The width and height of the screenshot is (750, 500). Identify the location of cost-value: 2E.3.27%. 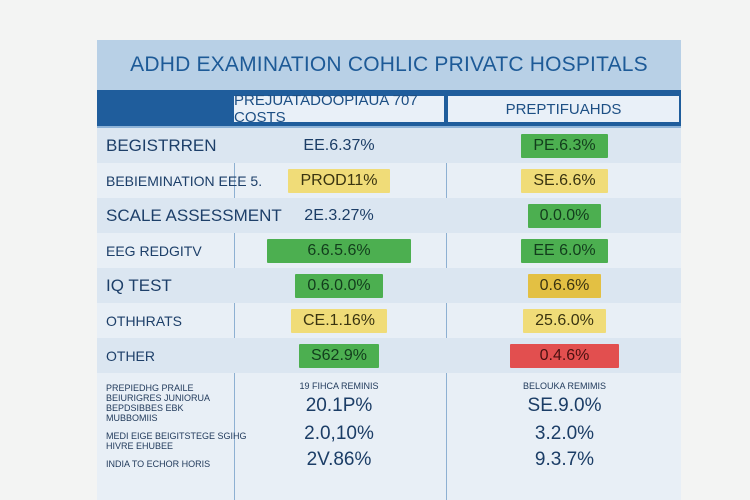
(339, 215).